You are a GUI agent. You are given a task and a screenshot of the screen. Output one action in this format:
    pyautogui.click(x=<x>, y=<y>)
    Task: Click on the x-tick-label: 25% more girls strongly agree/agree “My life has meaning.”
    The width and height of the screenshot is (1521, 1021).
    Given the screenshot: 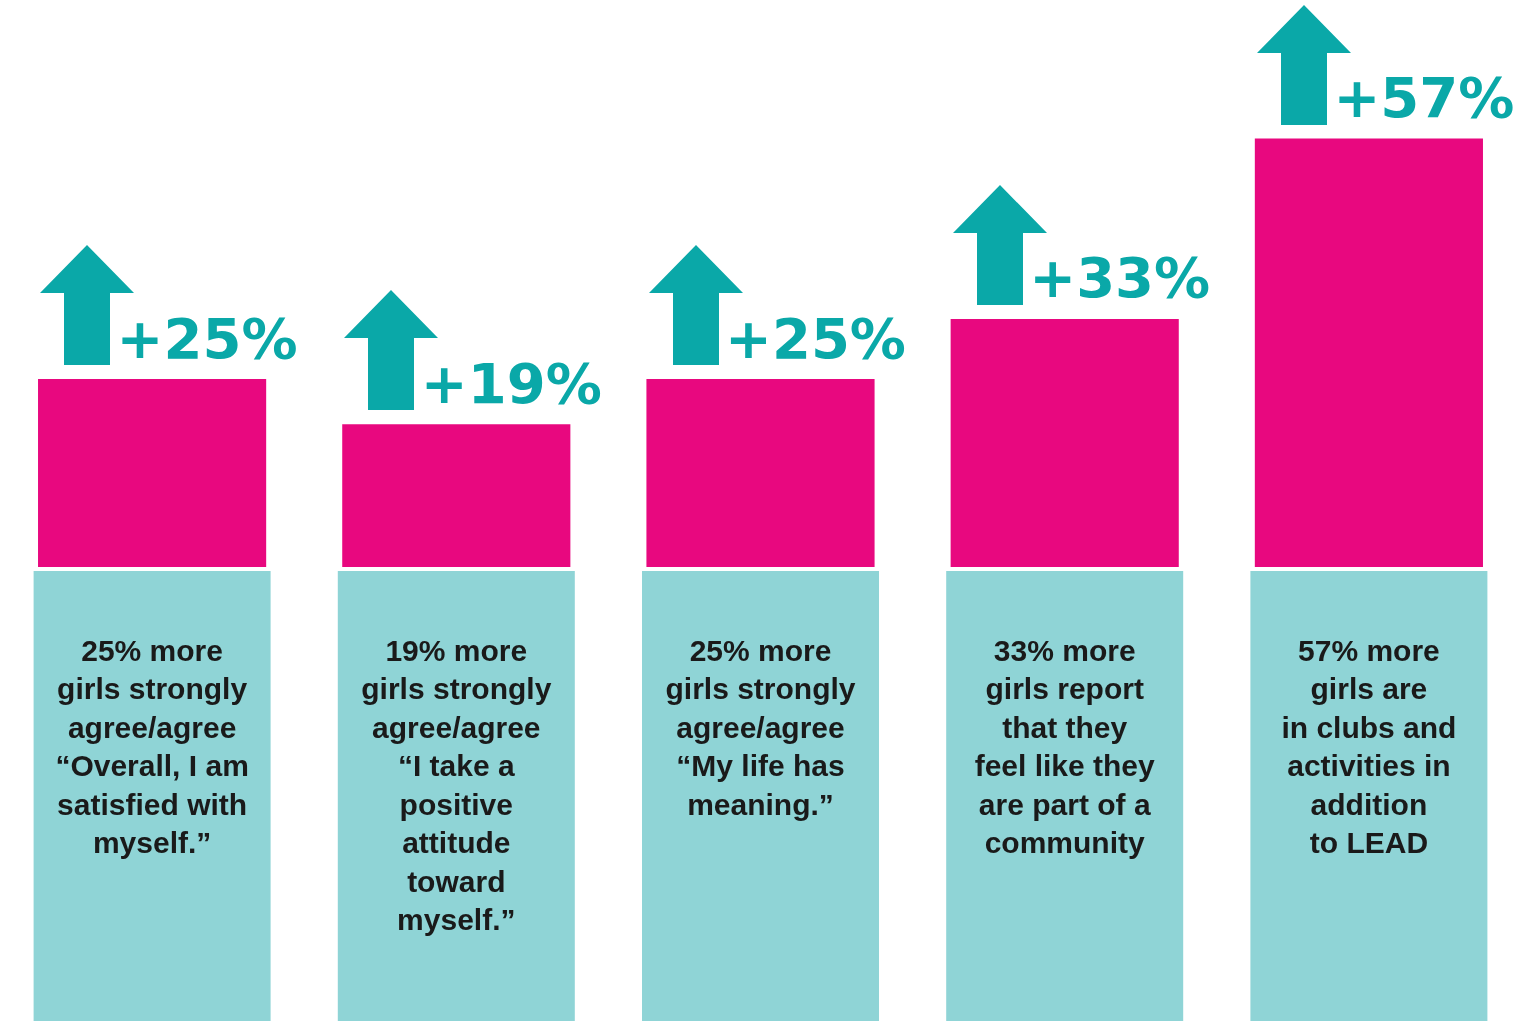 What is the action you would take?
    pyautogui.click(x=760, y=727)
    